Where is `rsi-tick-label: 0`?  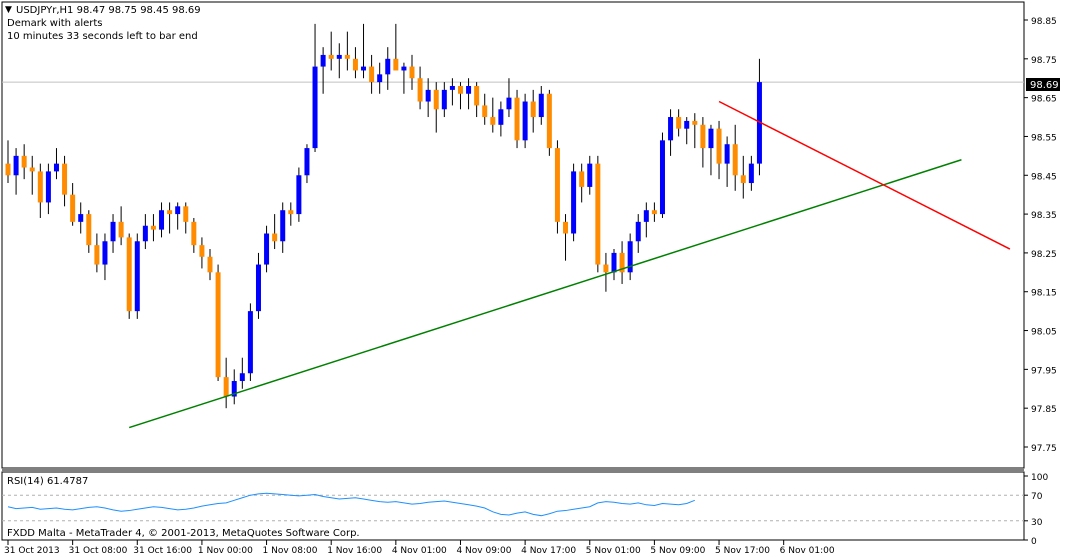 rsi-tick-label: 0 is located at coordinates (1034, 542).